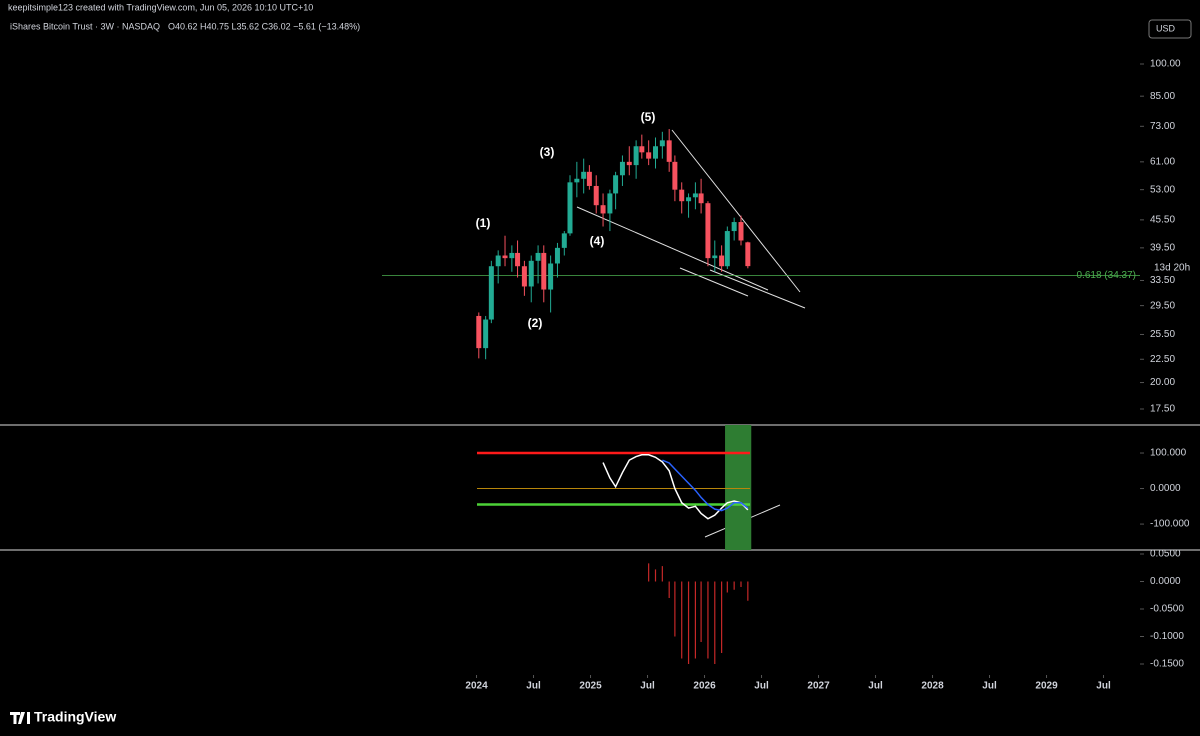 The image size is (1200, 736). I want to click on y-tick-label: 85.00, so click(1162, 96).